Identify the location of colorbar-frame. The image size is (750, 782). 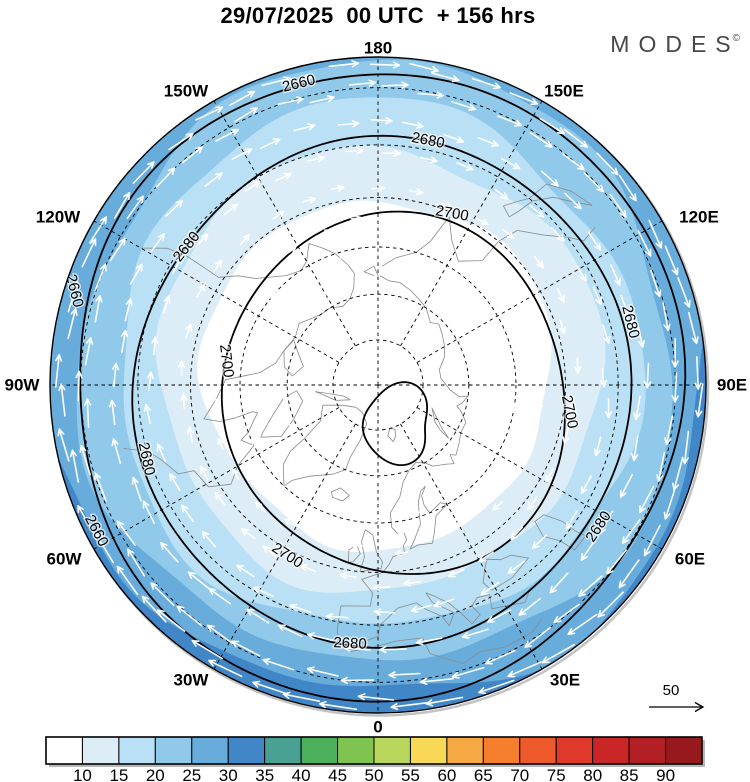
(374, 750).